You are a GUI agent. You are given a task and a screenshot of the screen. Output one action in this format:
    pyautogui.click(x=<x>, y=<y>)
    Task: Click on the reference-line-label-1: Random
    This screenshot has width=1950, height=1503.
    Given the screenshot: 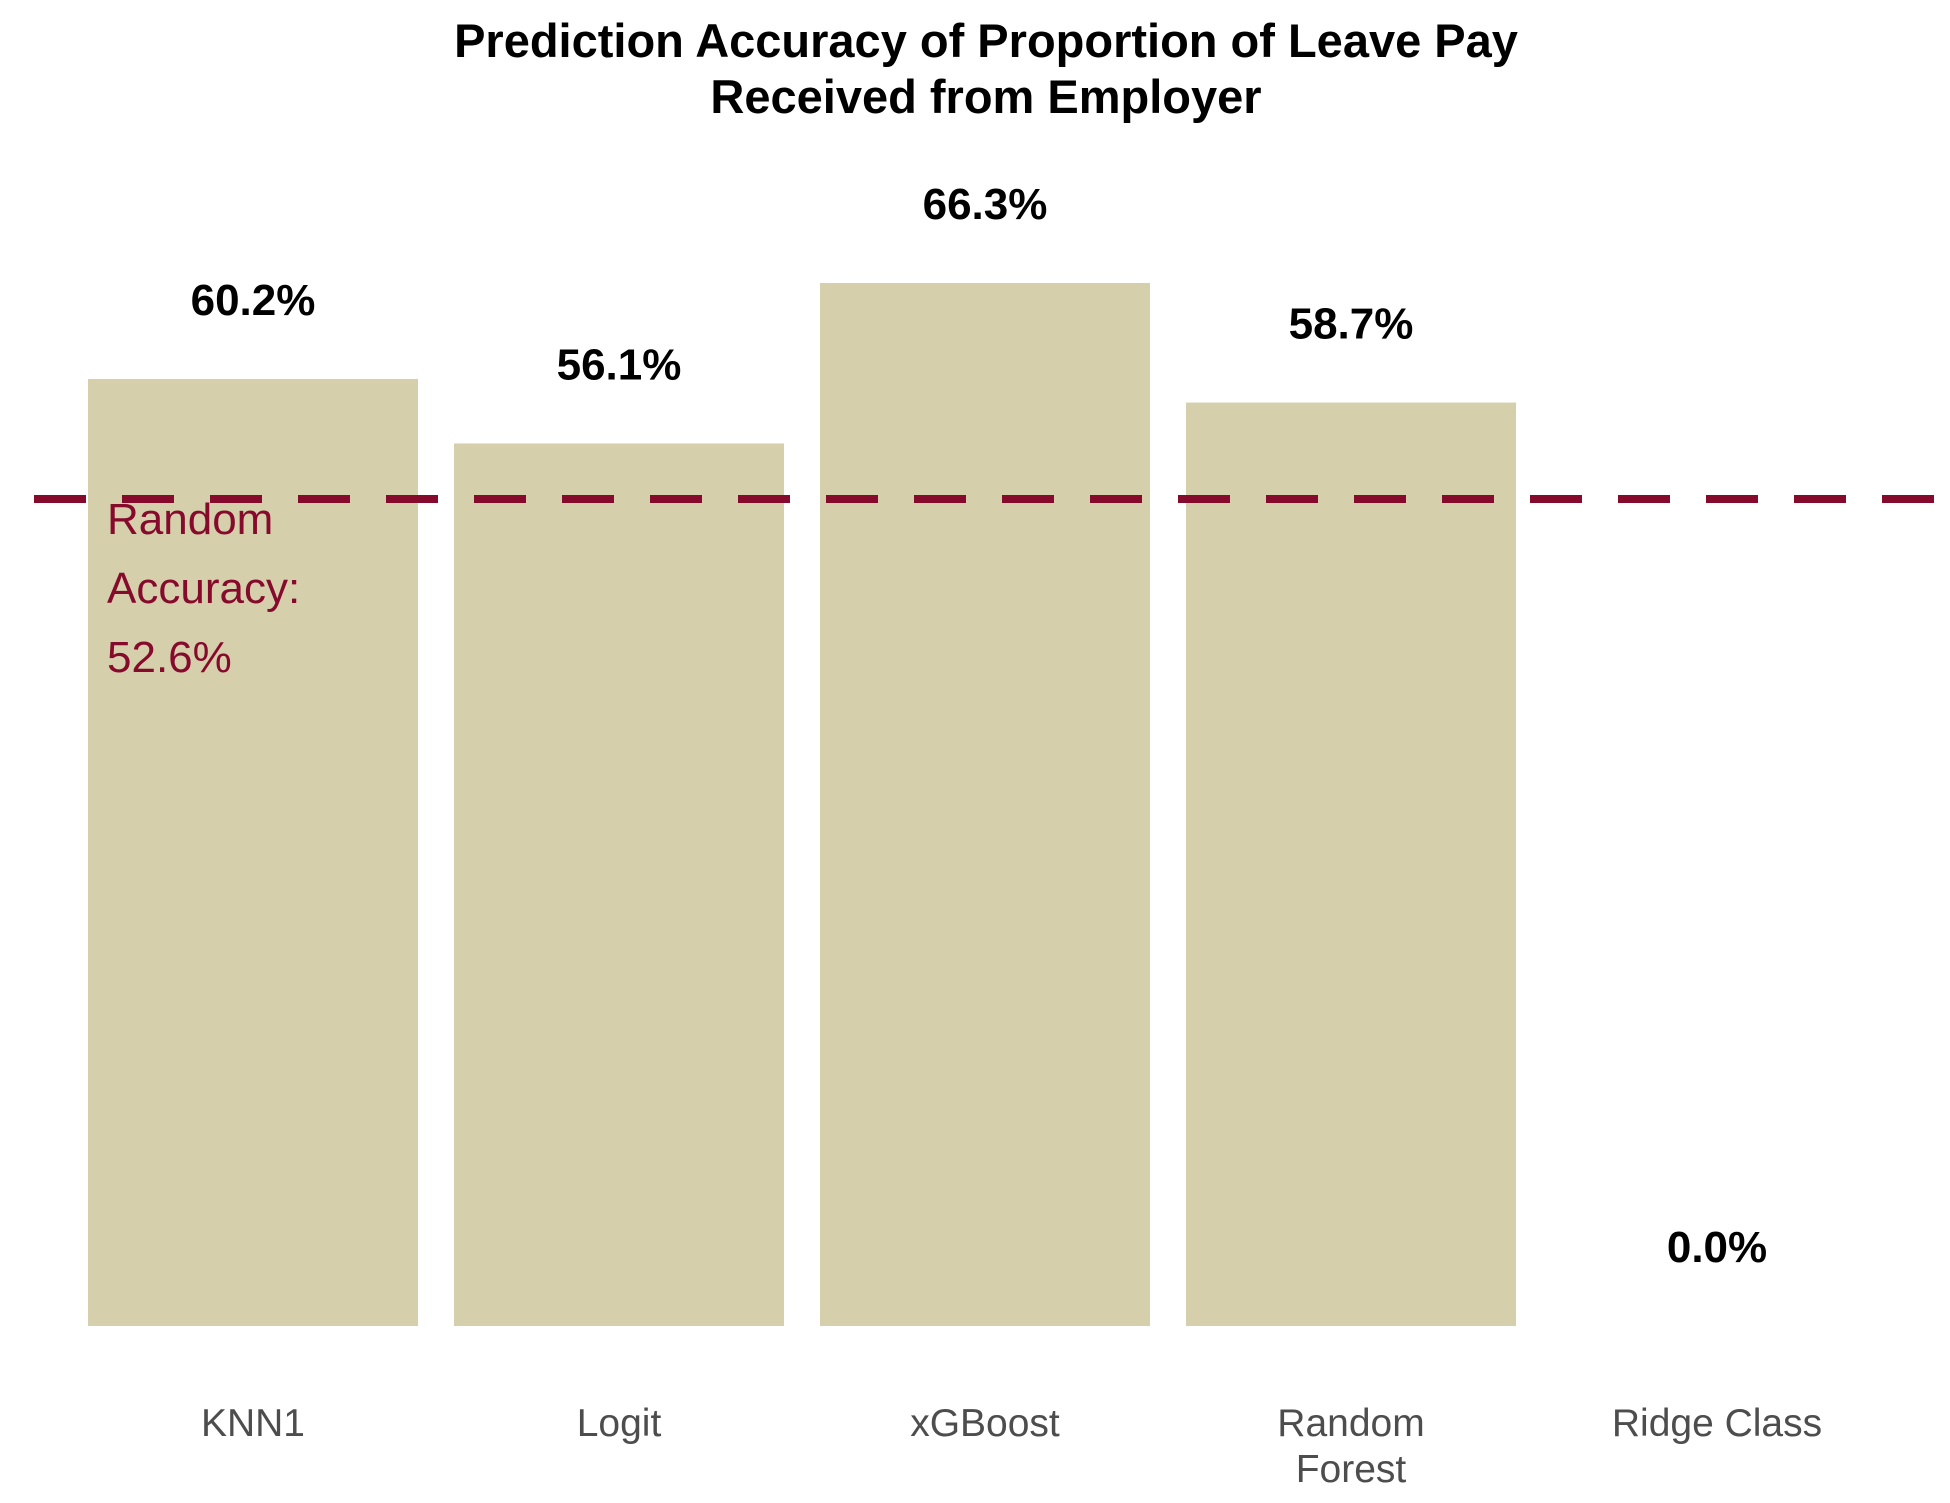 What is the action you would take?
    pyautogui.click(x=190, y=519)
    